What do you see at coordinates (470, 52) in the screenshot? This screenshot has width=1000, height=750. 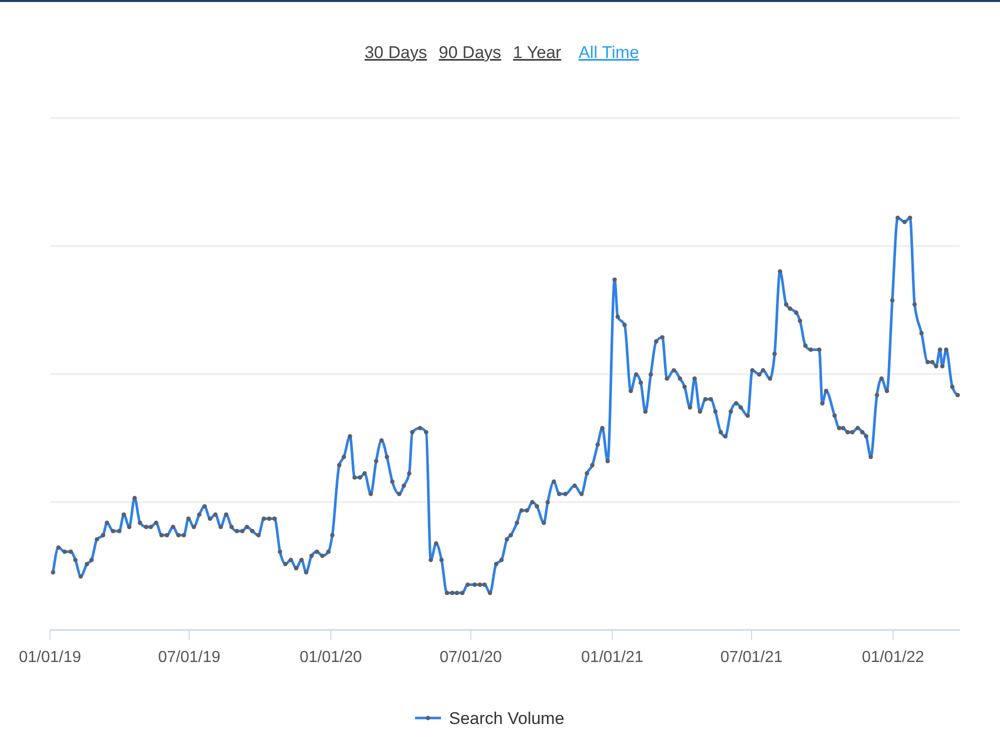 I see `text: 90 Days` at bounding box center [470, 52].